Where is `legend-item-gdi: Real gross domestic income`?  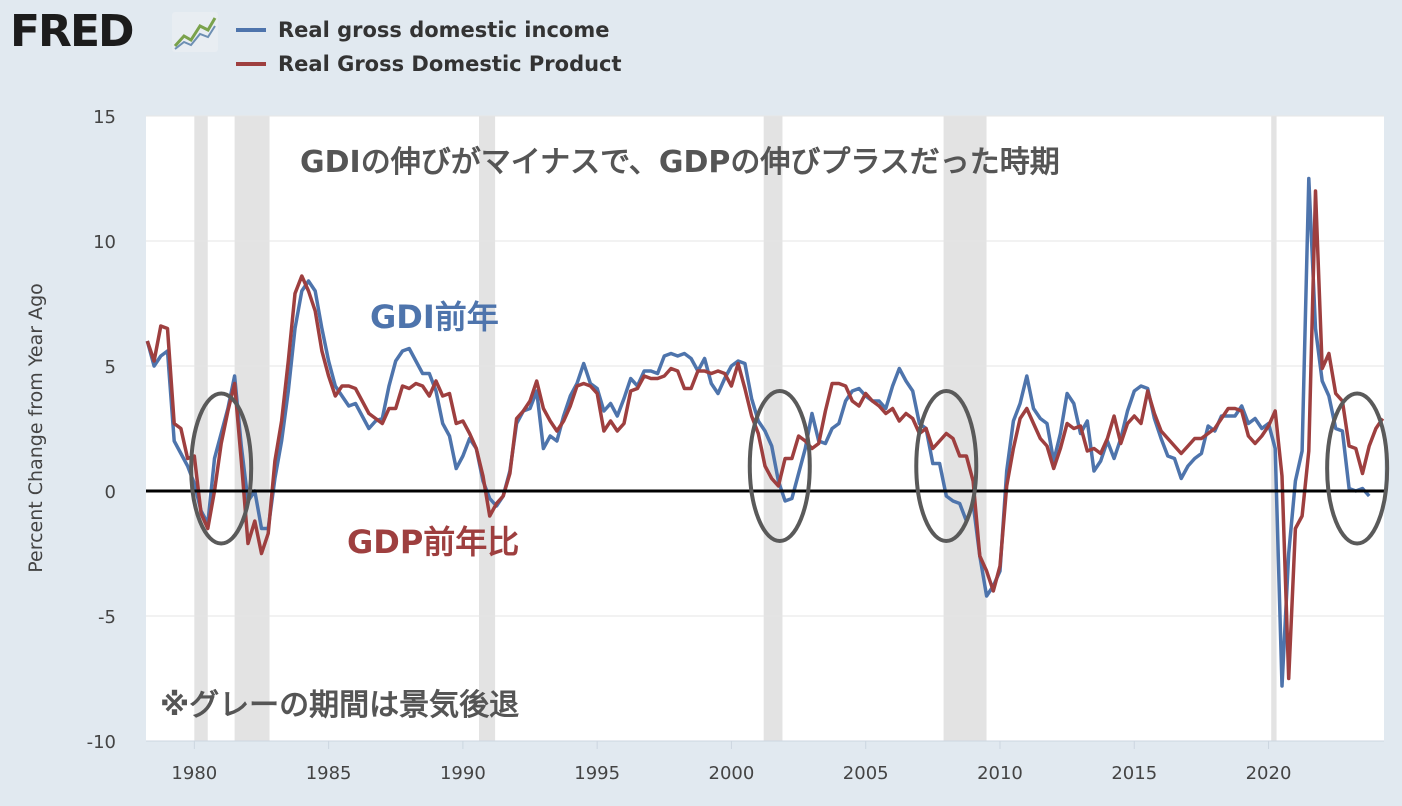
legend-item-gdi: Real gross domestic income is located at coordinates (422, 30).